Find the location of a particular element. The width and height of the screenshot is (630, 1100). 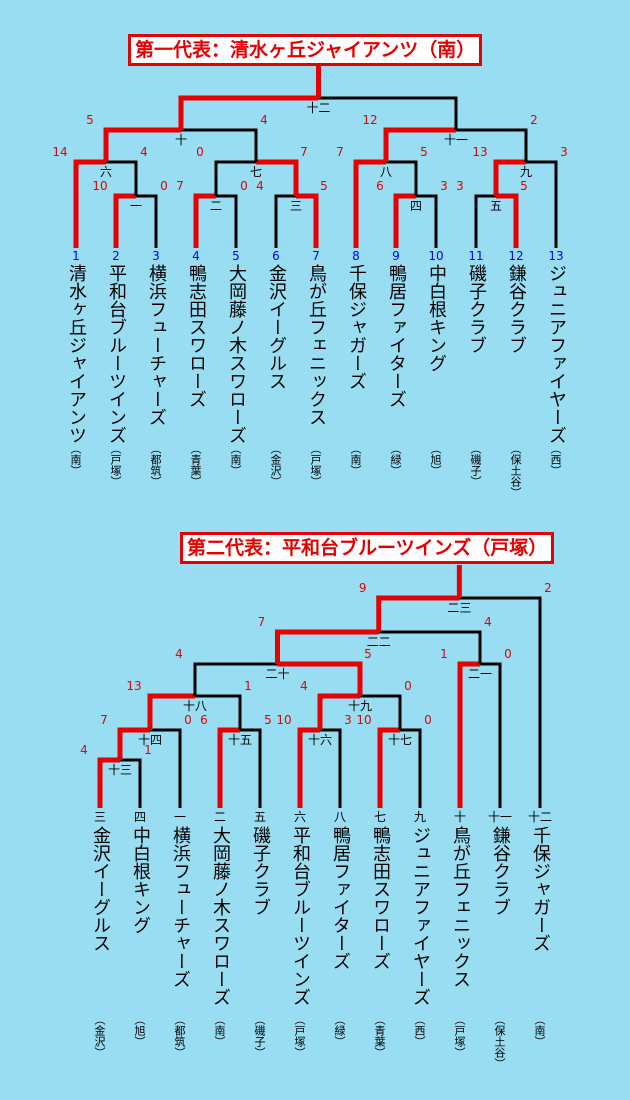

team-seed: 六 is located at coordinates (299, 817).